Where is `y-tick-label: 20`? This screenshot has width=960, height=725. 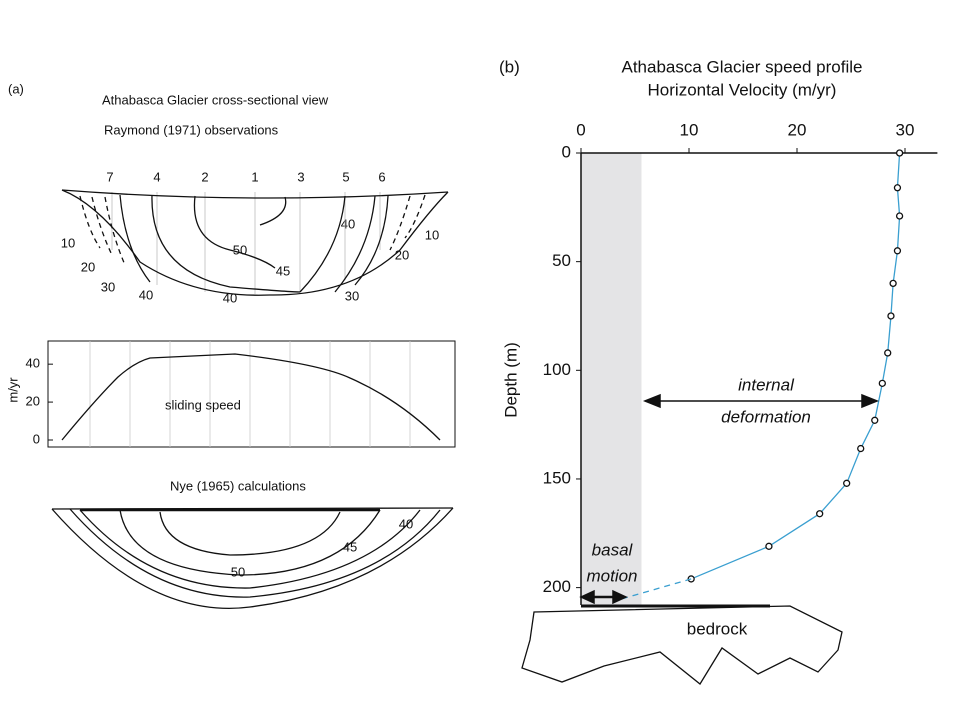 y-tick-label: 20 is located at coordinates (33, 401).